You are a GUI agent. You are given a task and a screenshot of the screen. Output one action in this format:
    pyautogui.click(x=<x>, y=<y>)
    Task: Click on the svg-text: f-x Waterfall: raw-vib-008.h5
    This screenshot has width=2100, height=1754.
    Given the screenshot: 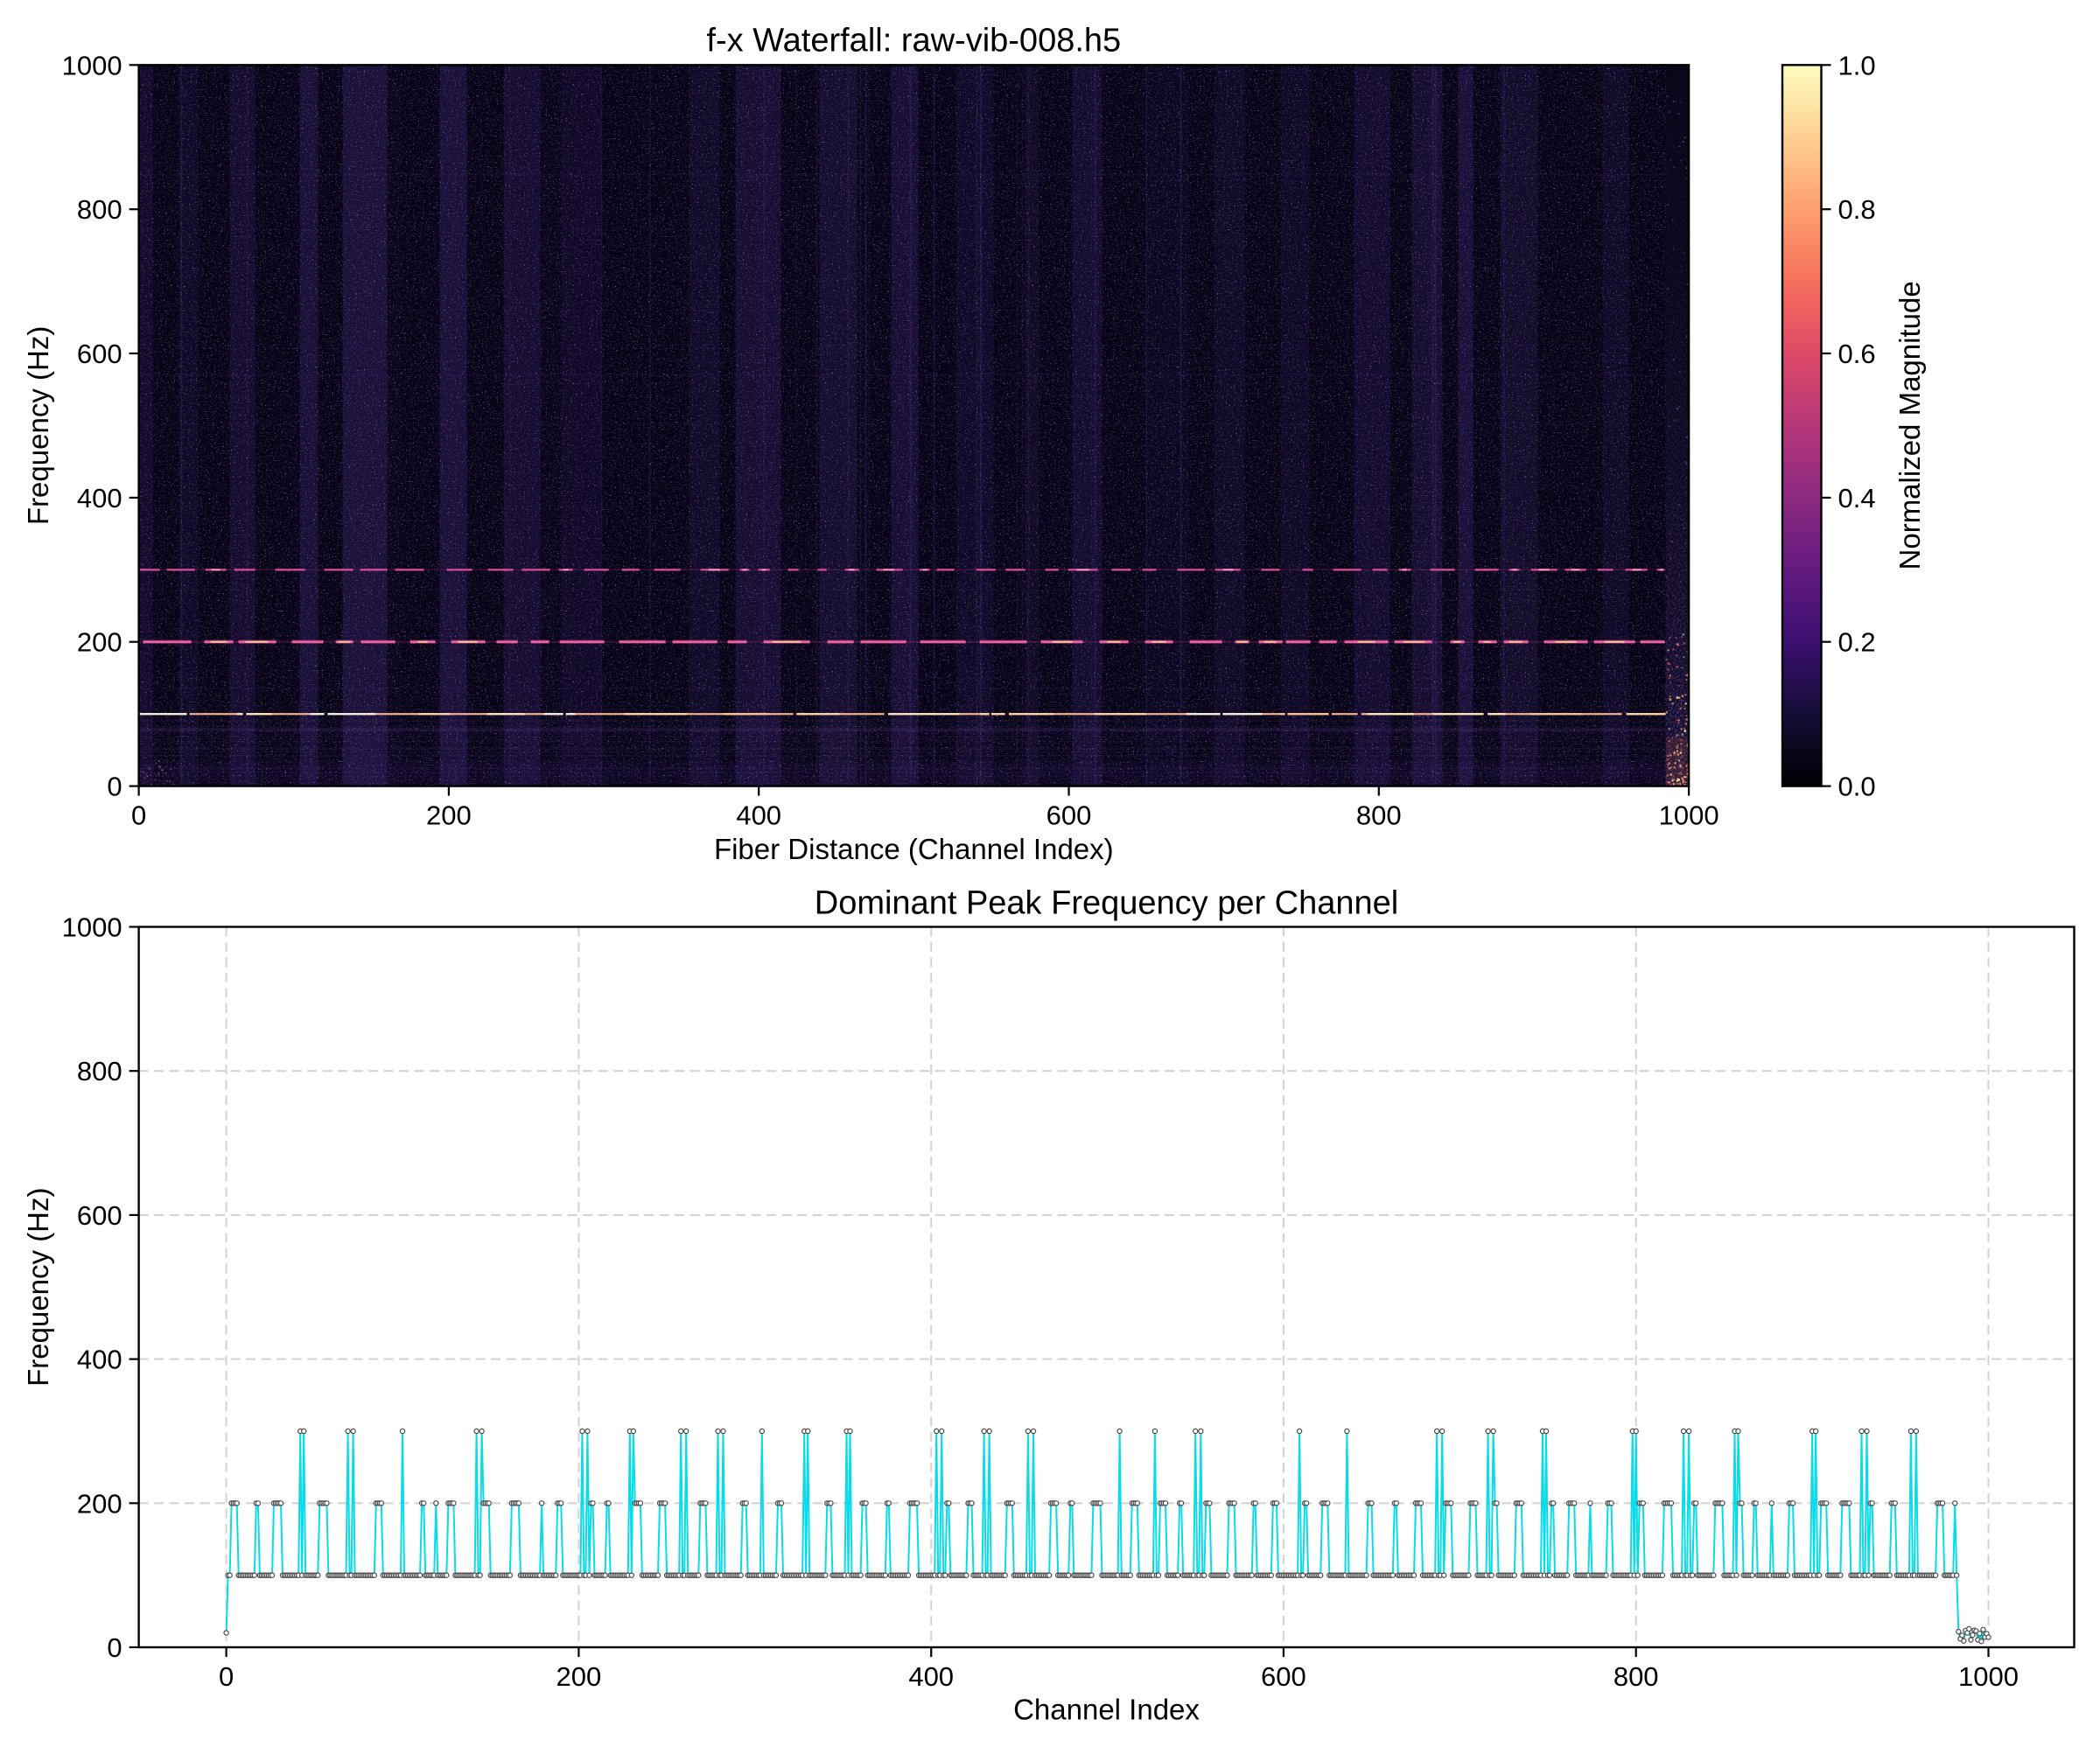 What is the action you would take?
    pyautogui.click(x=913, y=41)
    